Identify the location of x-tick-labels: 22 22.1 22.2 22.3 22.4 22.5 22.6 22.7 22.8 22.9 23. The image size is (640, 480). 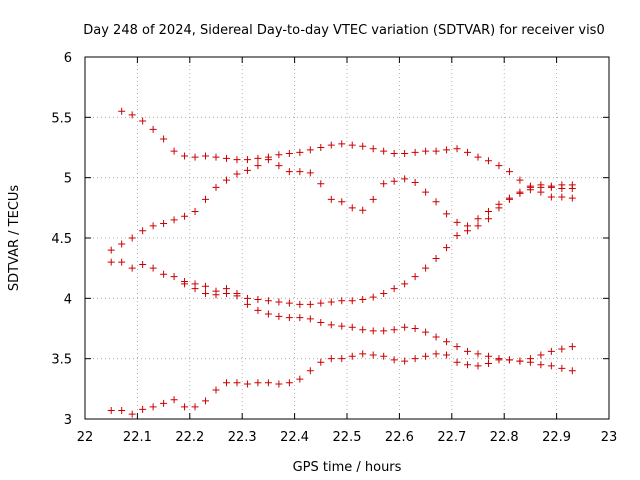
(347, 437).